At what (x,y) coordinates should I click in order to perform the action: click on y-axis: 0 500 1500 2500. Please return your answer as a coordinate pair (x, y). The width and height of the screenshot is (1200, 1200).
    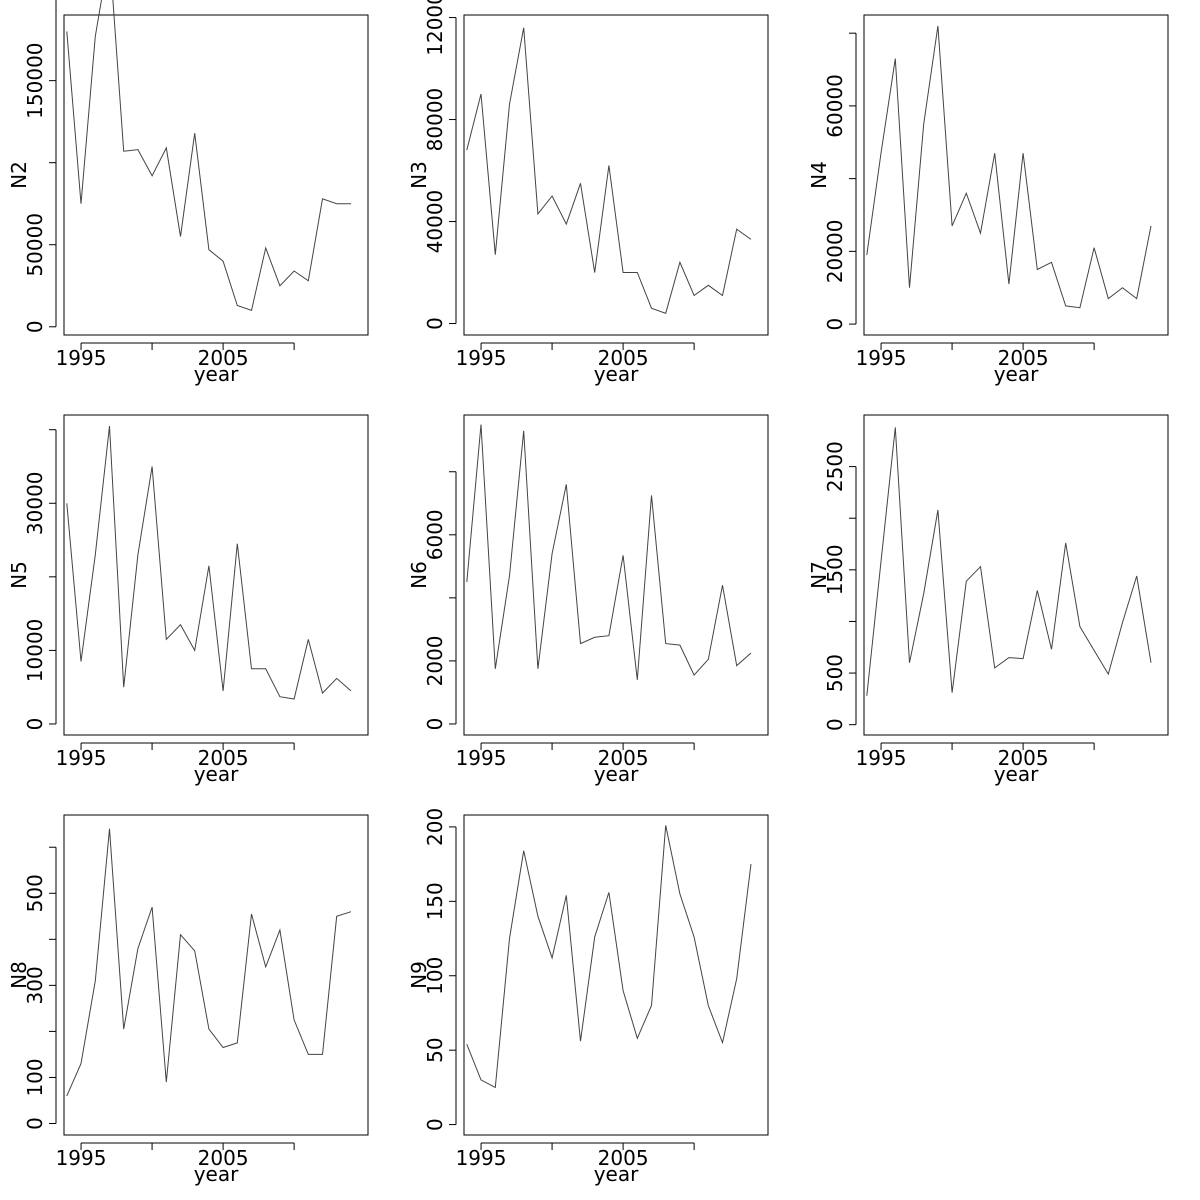
    Looking at the image, I should click on (840, 586).